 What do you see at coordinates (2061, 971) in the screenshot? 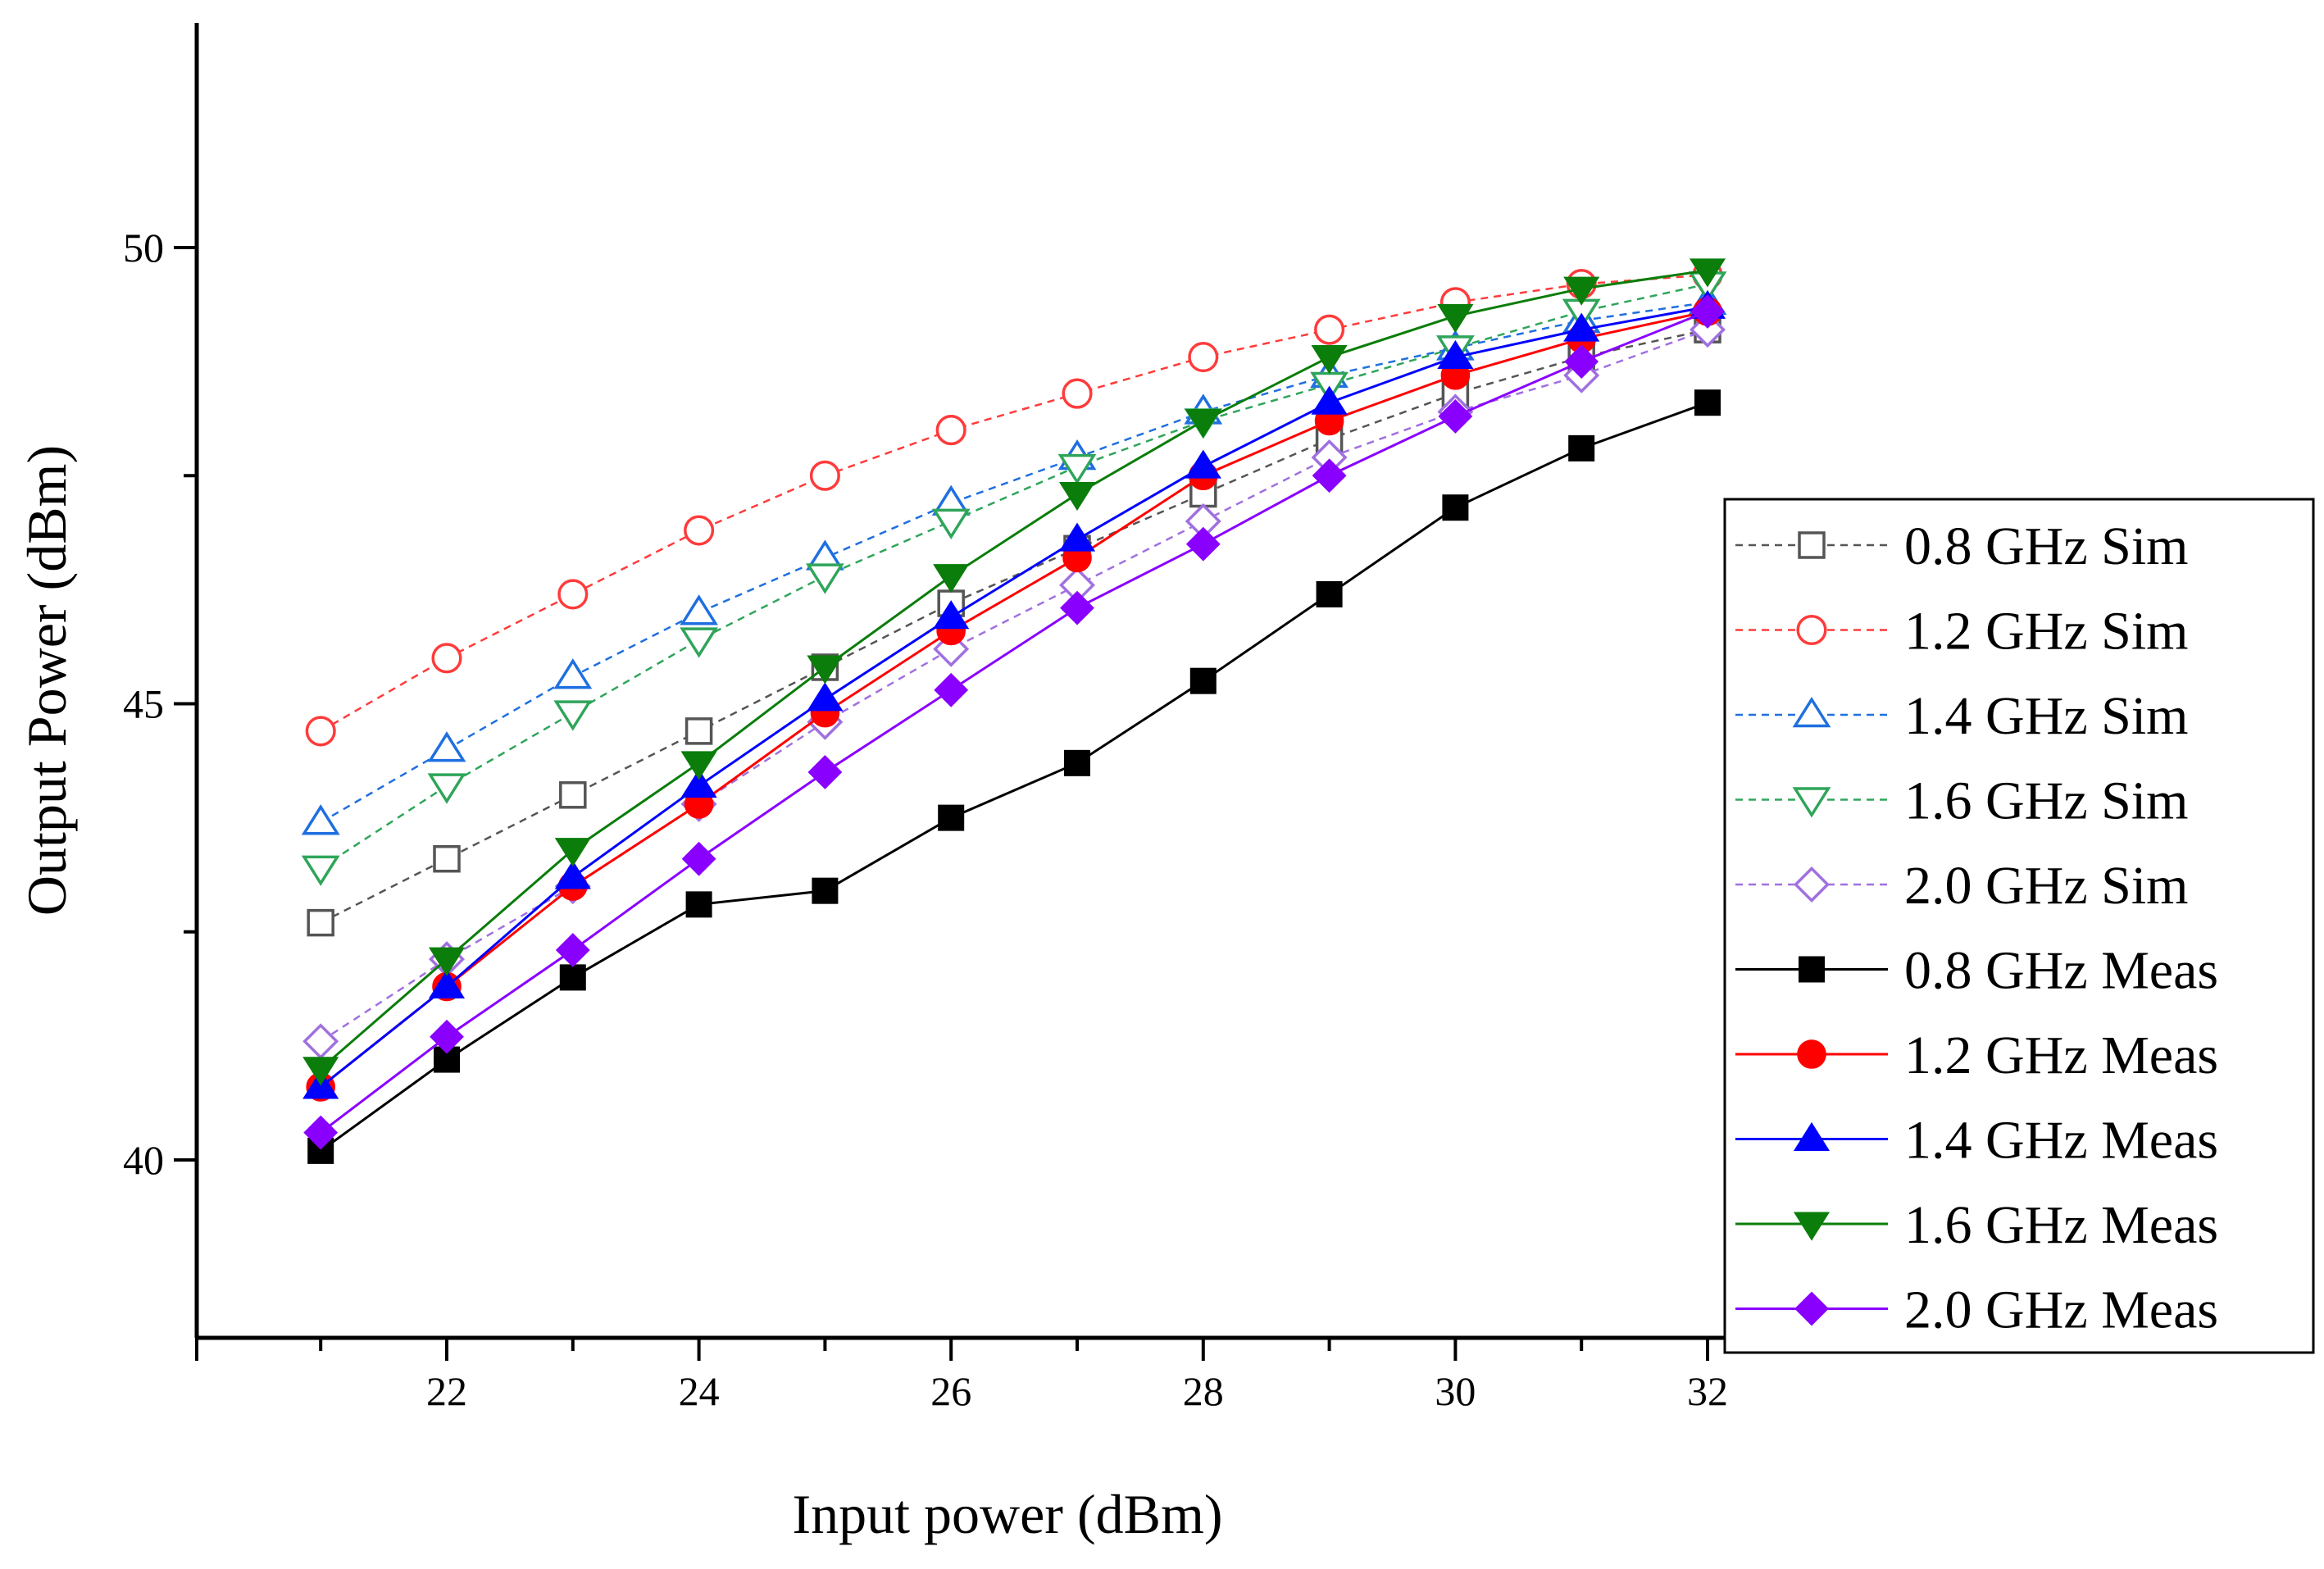
I see `legend-label: 0.8 GHz Meas` at bounding box center [2061, 971].